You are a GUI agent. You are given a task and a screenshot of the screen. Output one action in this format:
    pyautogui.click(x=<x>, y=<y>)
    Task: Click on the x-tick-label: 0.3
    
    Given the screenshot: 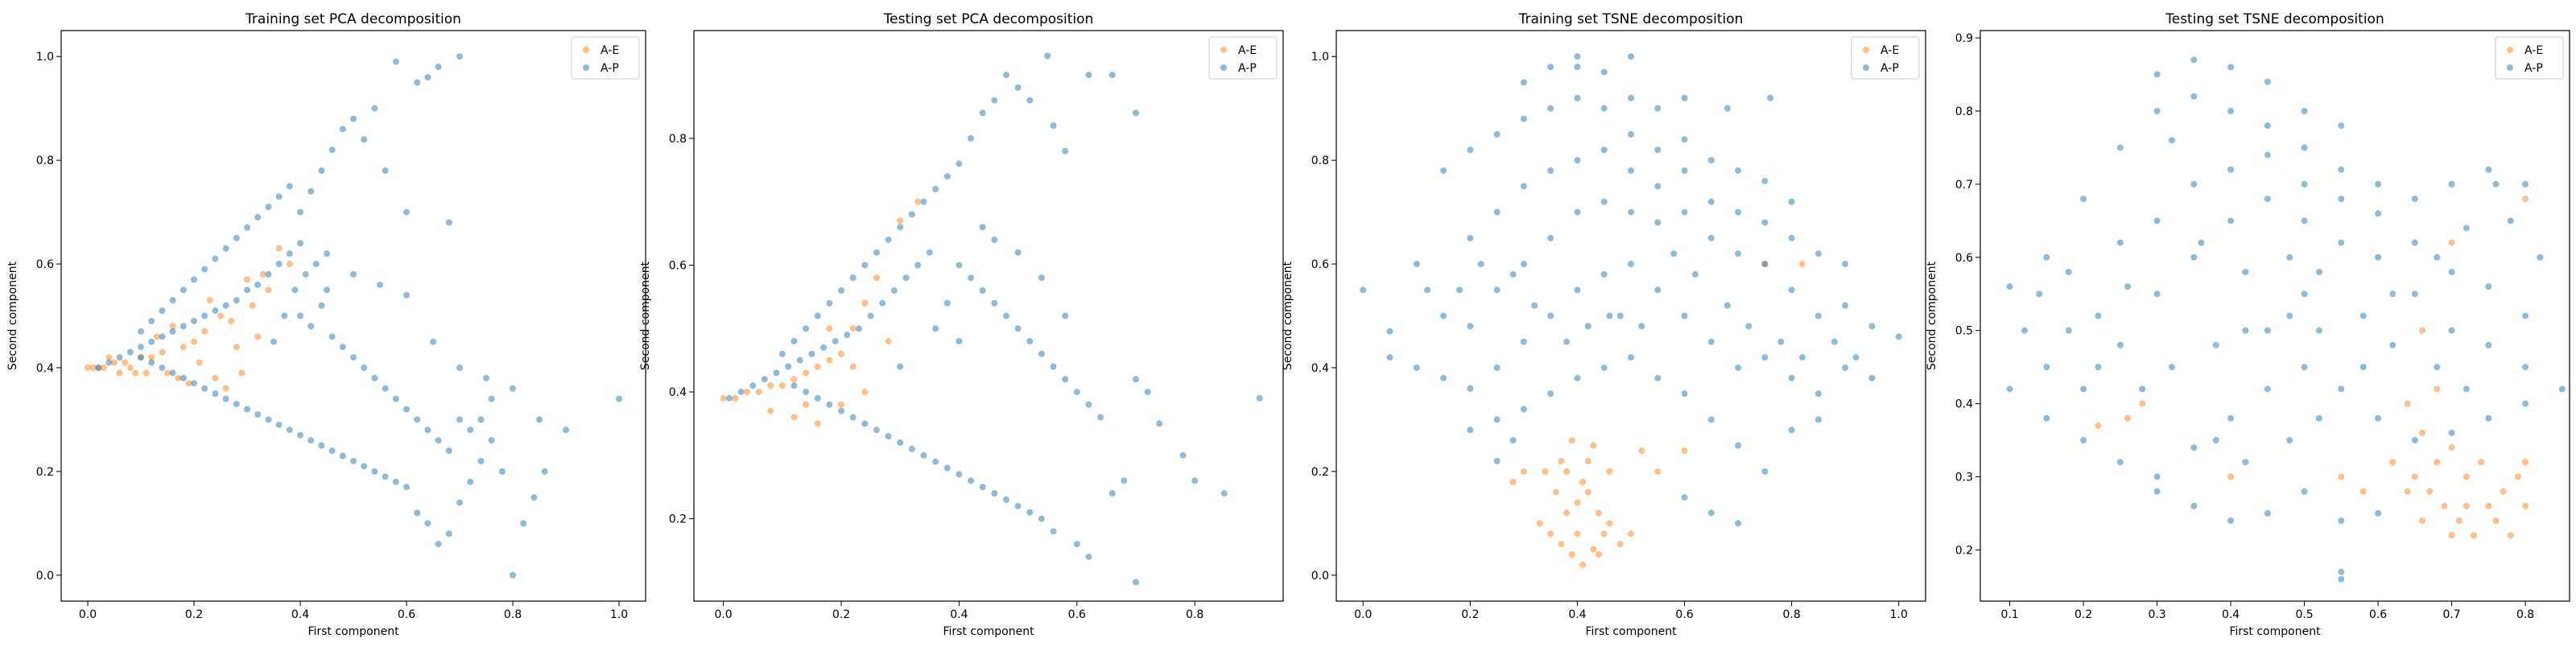 What is the action you would take?
    pyautogui.click(x=2156, y=615)
    